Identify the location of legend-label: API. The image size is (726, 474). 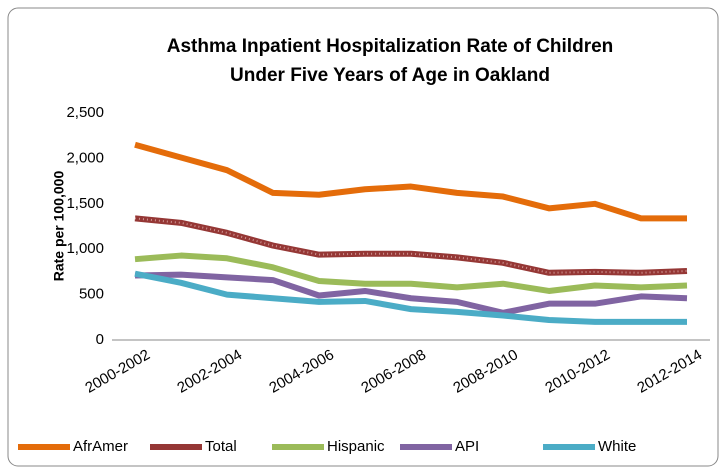
(467, 446).